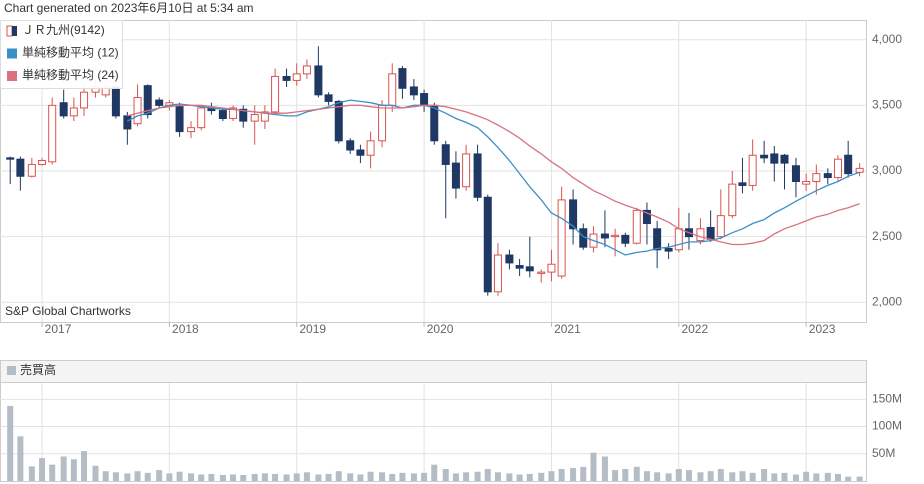  What do you see at coordinates (887, 426) in the screenshot?
I see `y-tick-label: 100M` at bounding box center [887, 426].